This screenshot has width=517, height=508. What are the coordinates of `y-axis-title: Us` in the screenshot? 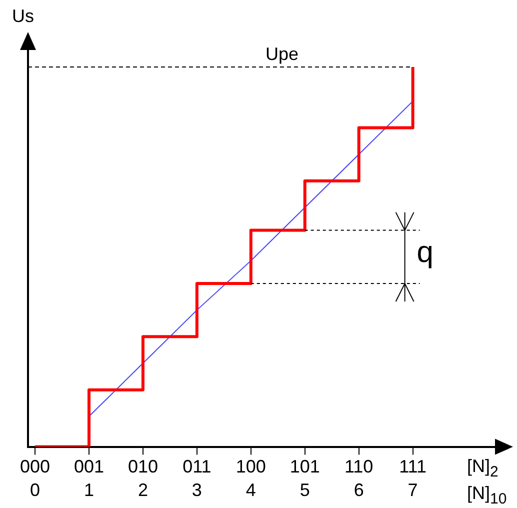 It's located at (23, 16).